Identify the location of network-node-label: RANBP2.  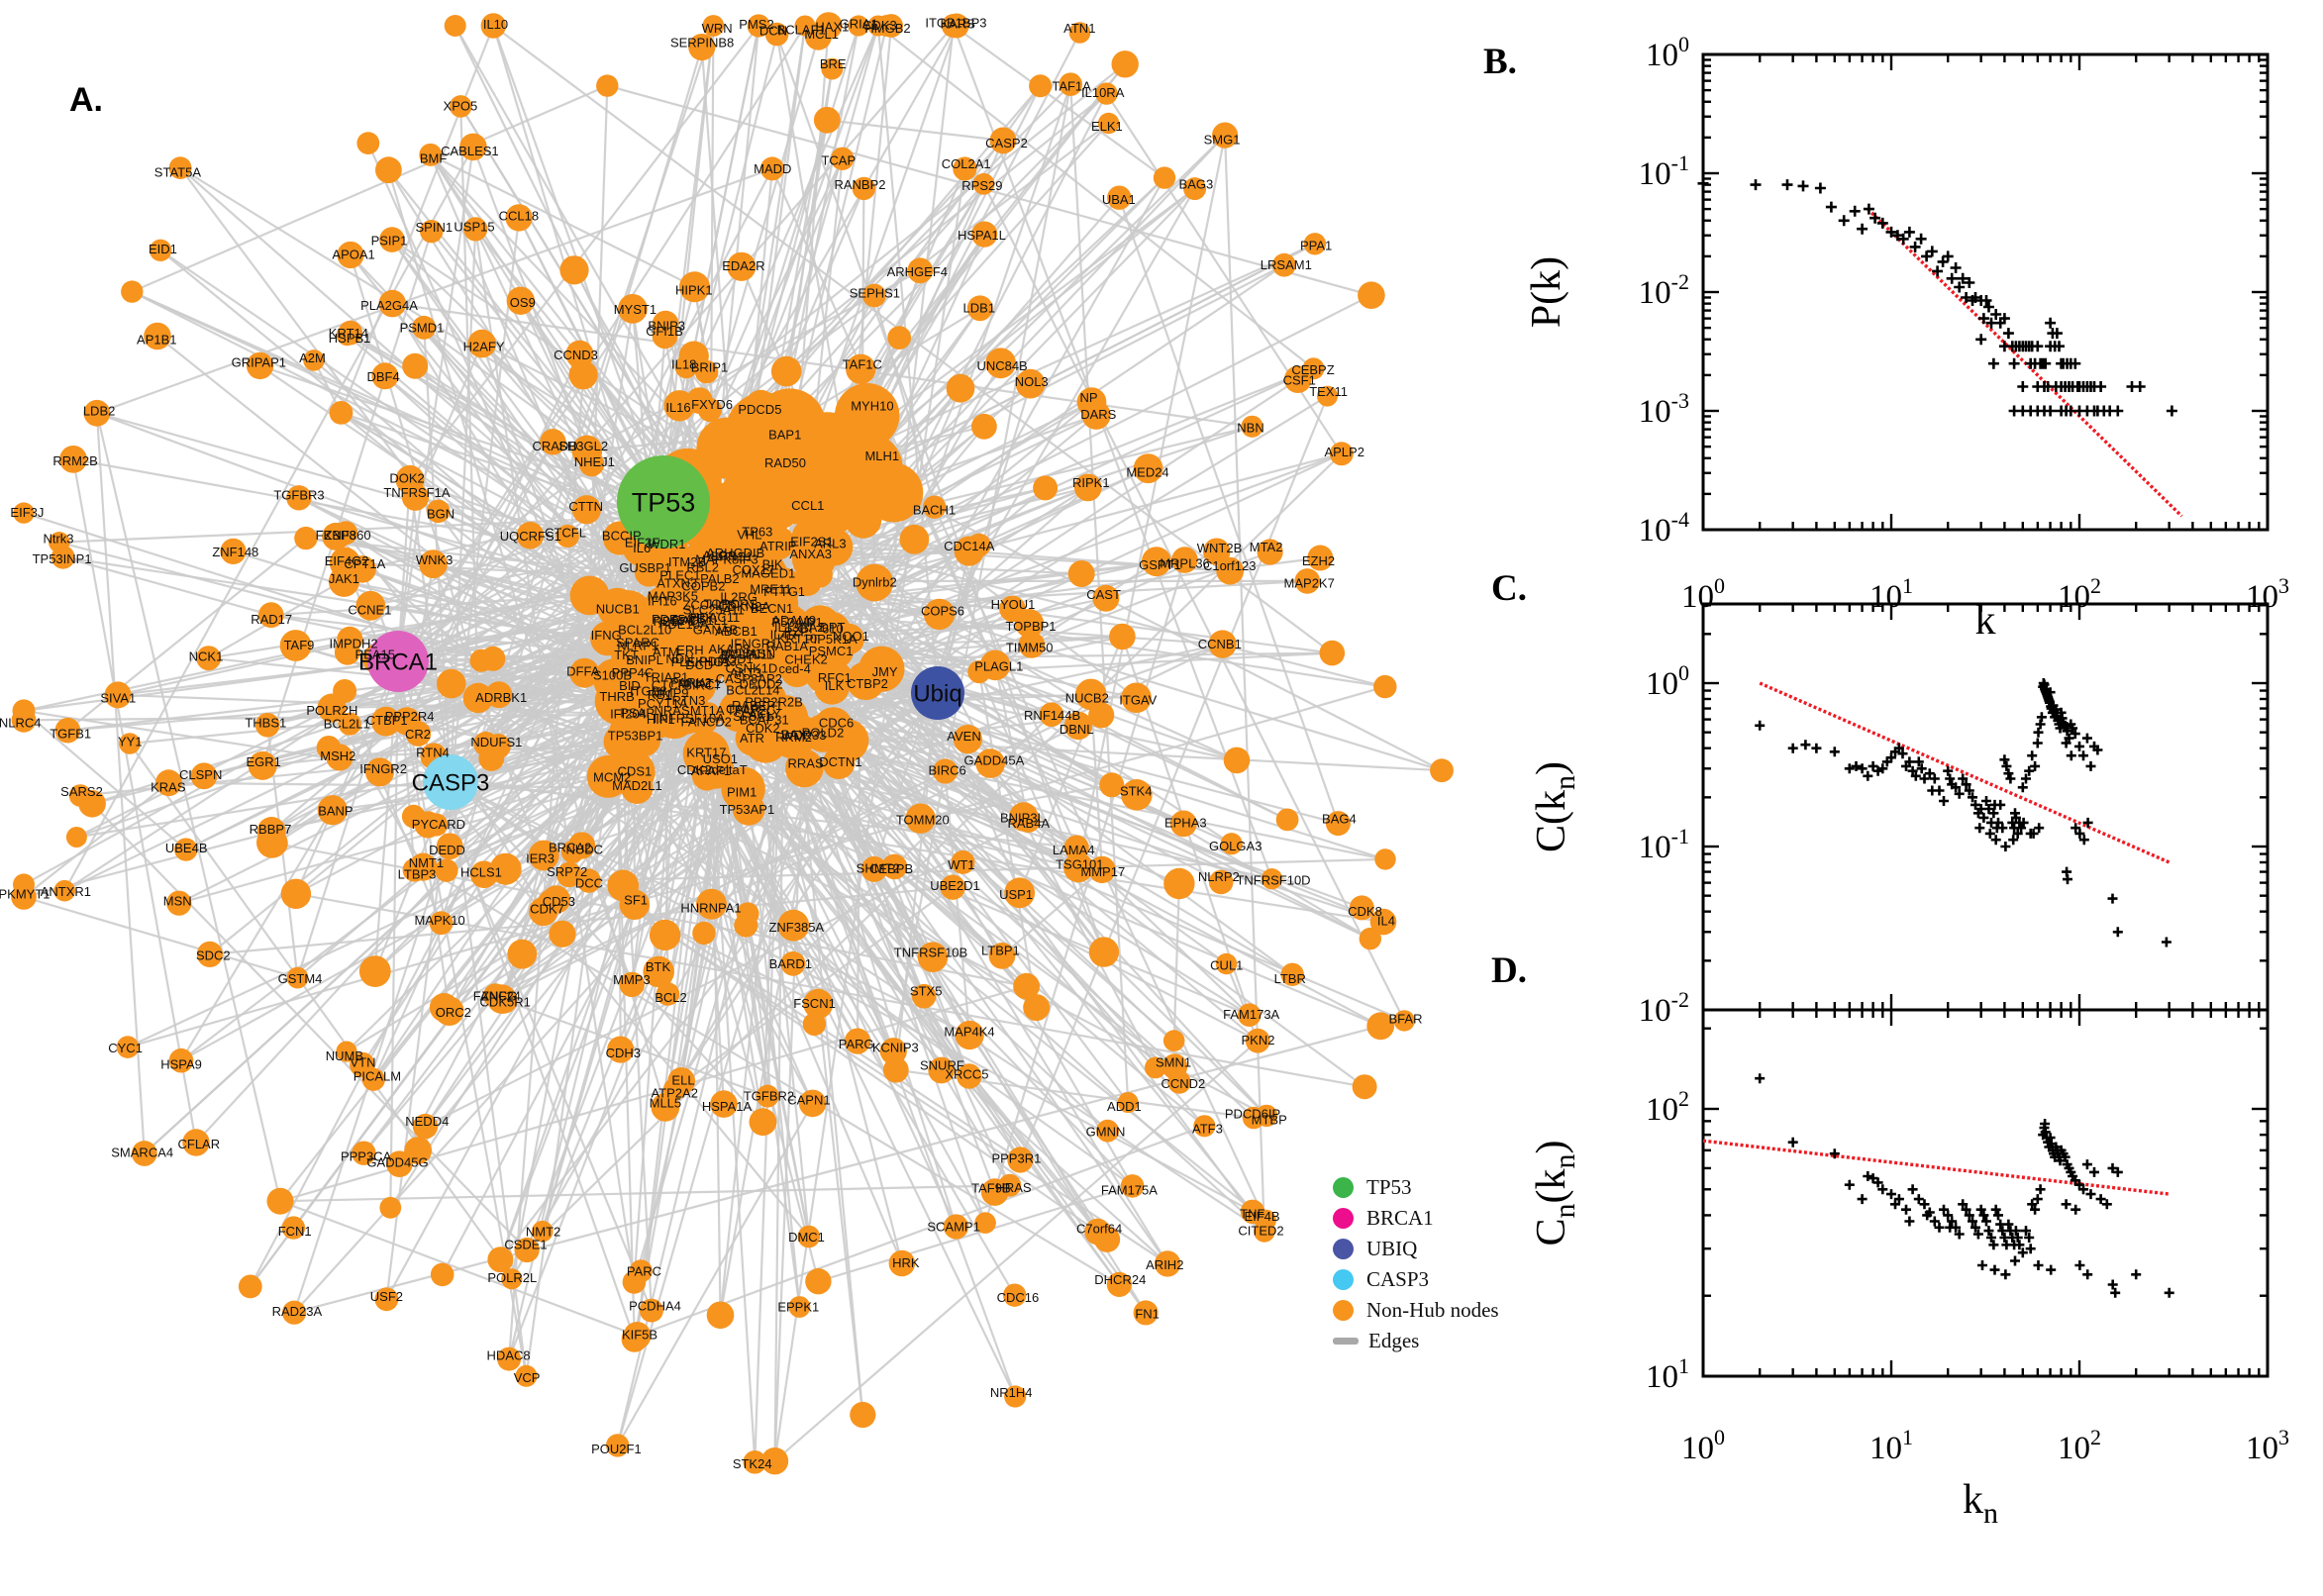
(859, 184).